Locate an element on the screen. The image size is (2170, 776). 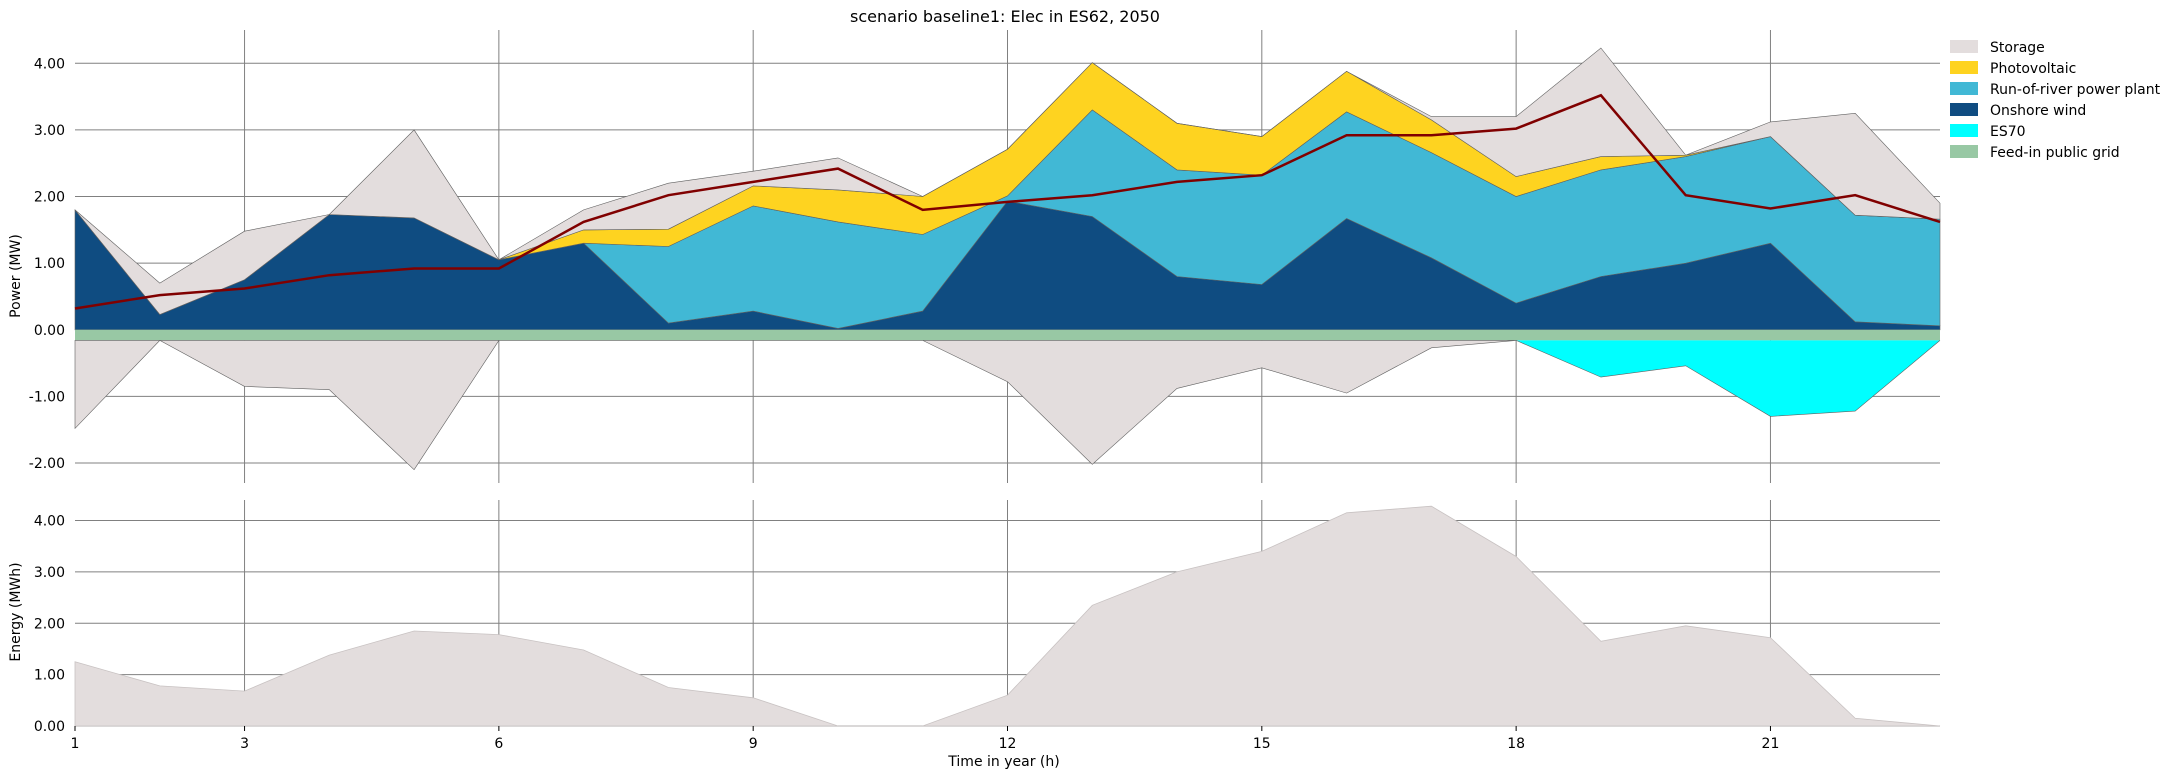
legend-swatch-run-of-river-power-plant is located at coordinates (1964, 88).